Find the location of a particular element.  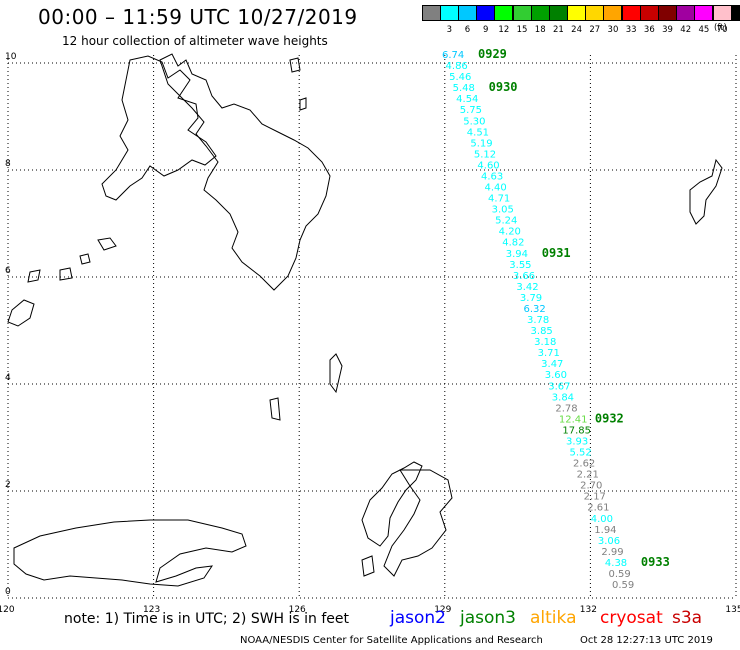

legend-label: 15 is located at coordinates (522, 30).